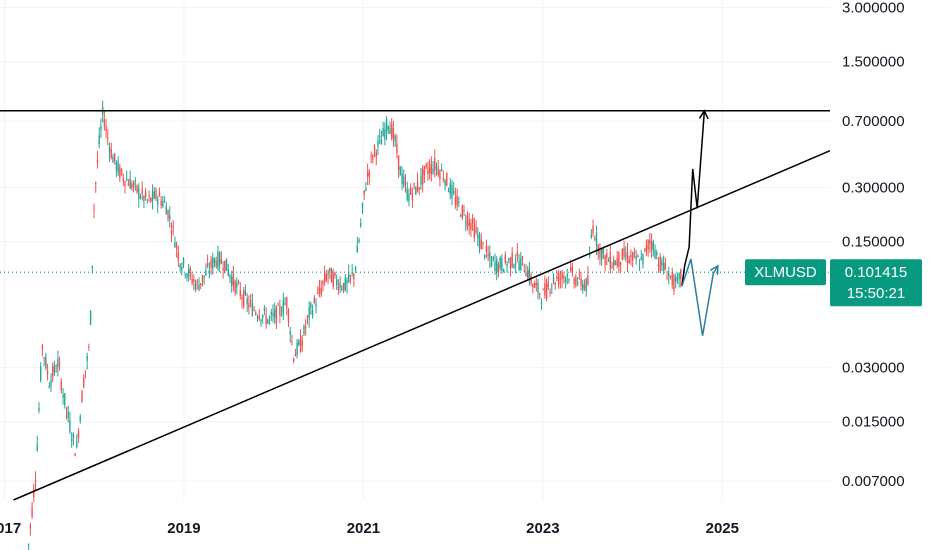  What do you see at coordinates (700, 297) in the screenshot?
I see `bear-projection-path` at bounding box center [700, 297].